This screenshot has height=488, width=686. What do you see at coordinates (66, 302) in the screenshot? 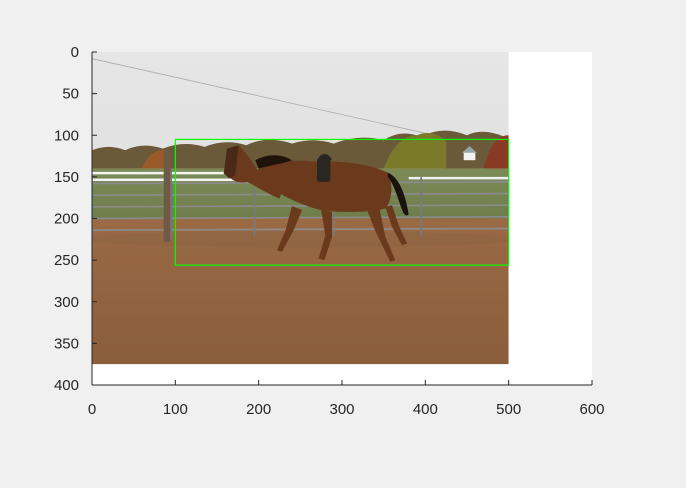
I see `y-tick-label: 300` at bounding box center [66, 302].